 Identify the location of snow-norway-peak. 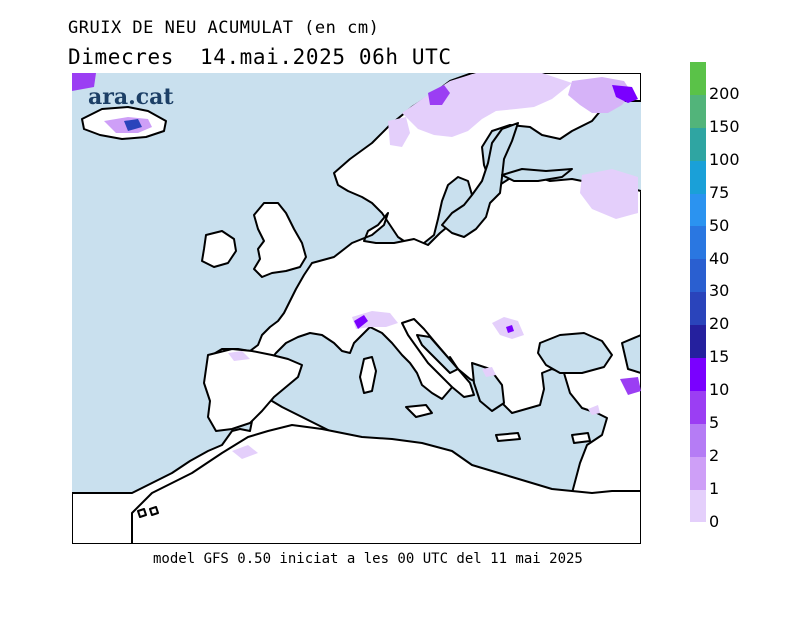
(439, 95).